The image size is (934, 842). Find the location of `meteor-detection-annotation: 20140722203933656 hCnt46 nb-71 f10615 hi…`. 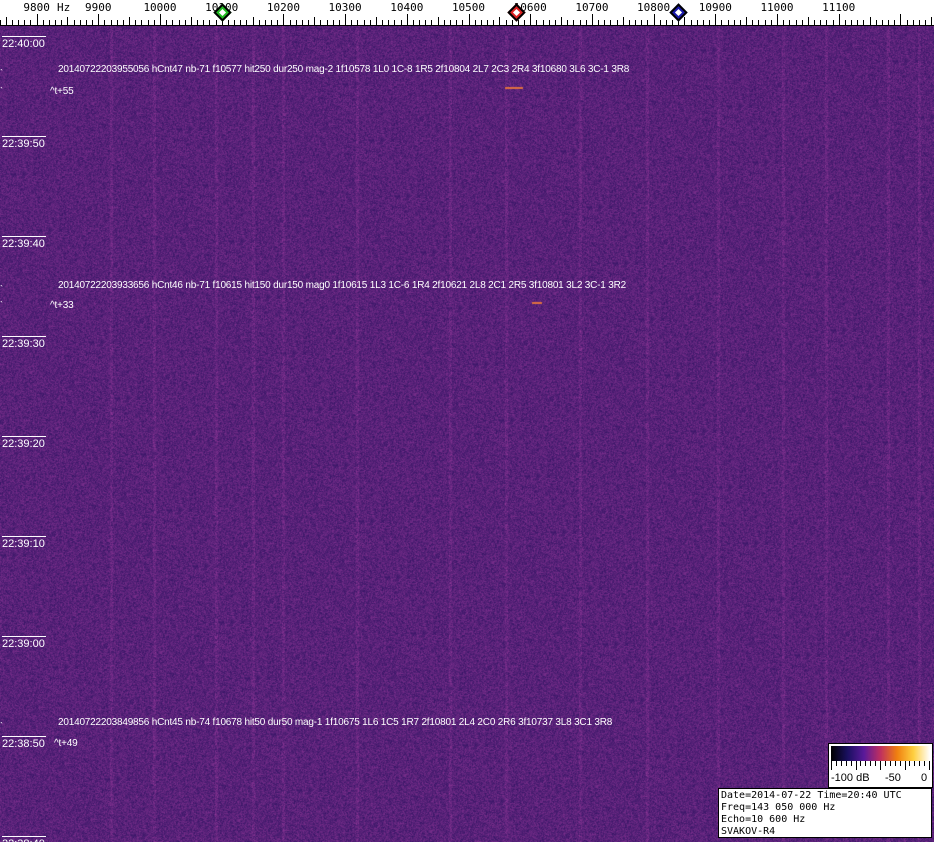

meteor-detection-annotation: 20140722203933656 hCnt46 nb-71 f10615 hi… is located at coordinates (342, 285).